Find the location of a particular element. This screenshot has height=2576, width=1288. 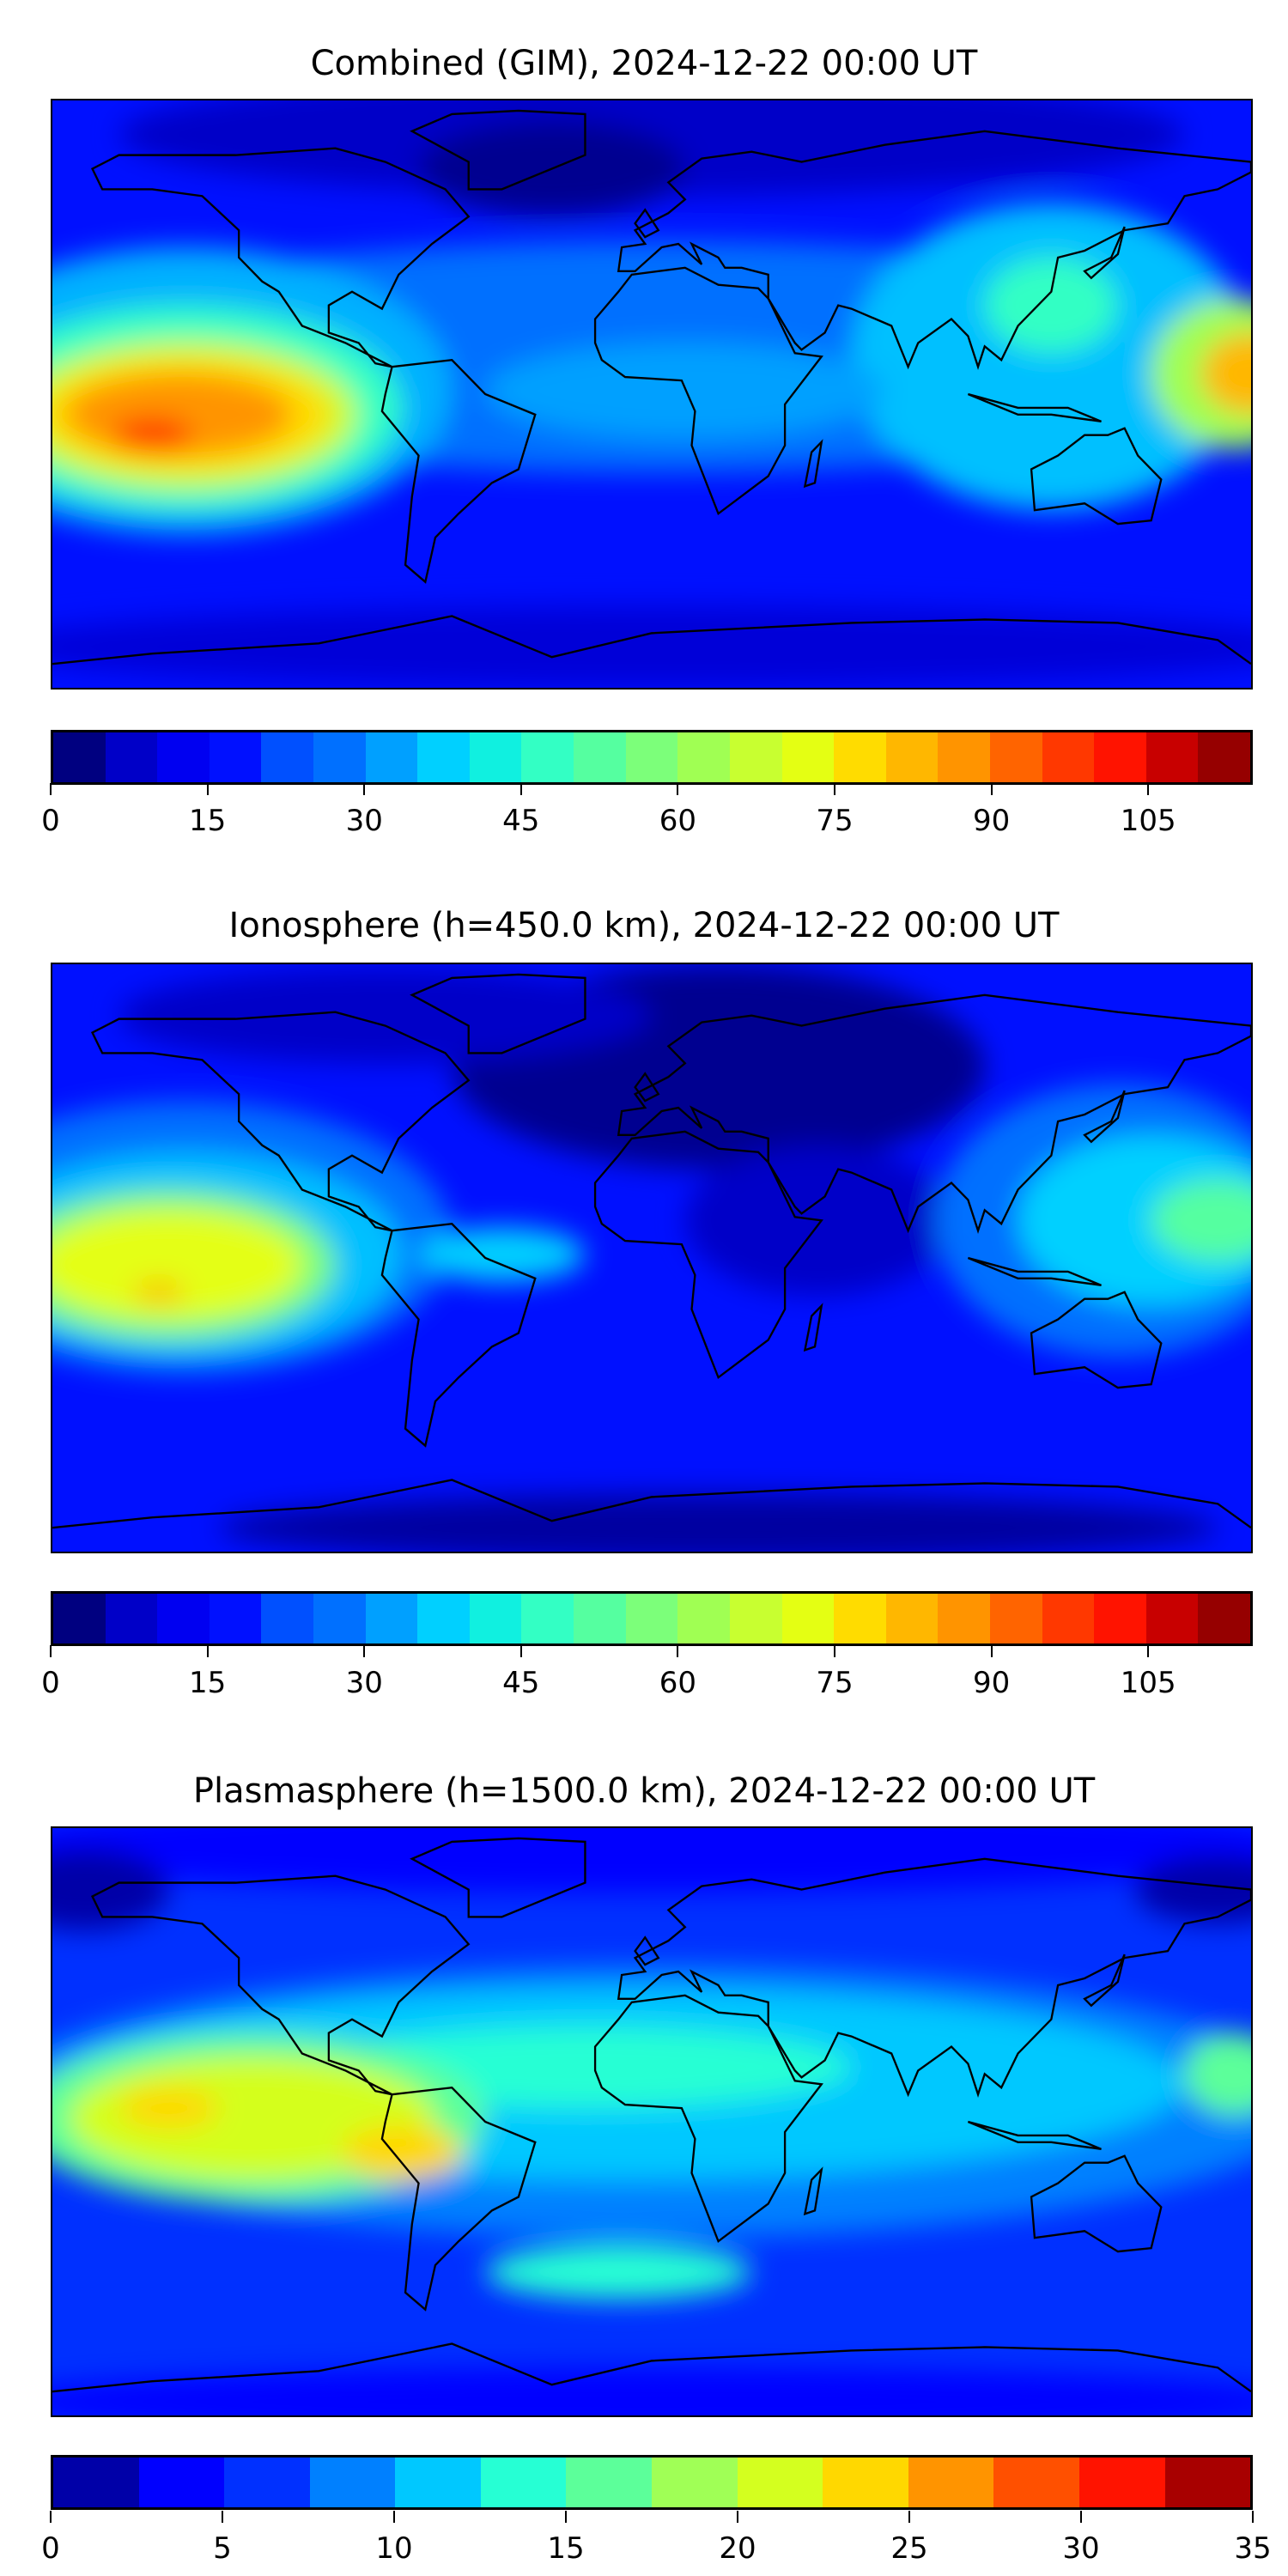

colorbar-tick-label: 10 is located at coordinates (394, 2548).